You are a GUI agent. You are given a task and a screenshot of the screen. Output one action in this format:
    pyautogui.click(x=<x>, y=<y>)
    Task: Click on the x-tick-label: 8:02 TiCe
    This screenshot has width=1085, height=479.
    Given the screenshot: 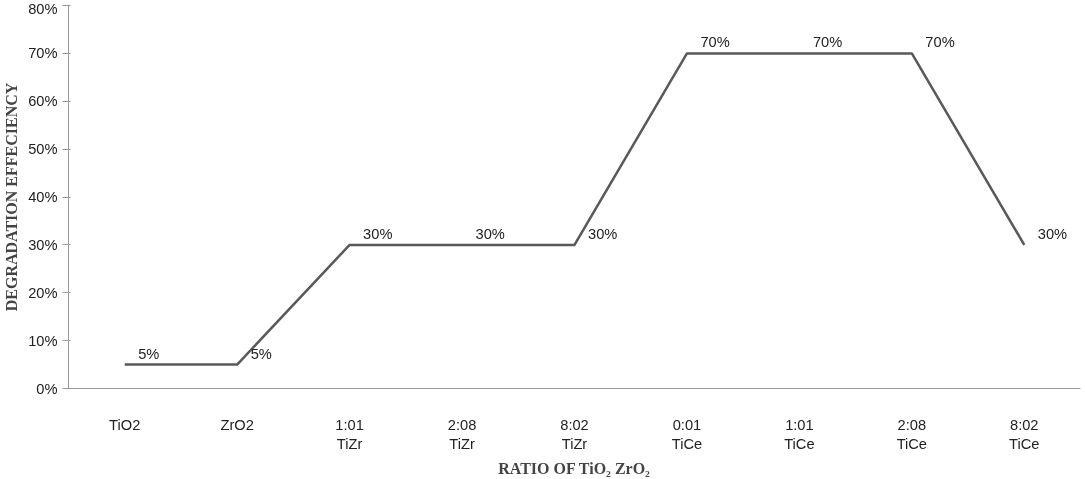 What is the action you would take?
    pyautogui.click(x=1024, y=434)
    